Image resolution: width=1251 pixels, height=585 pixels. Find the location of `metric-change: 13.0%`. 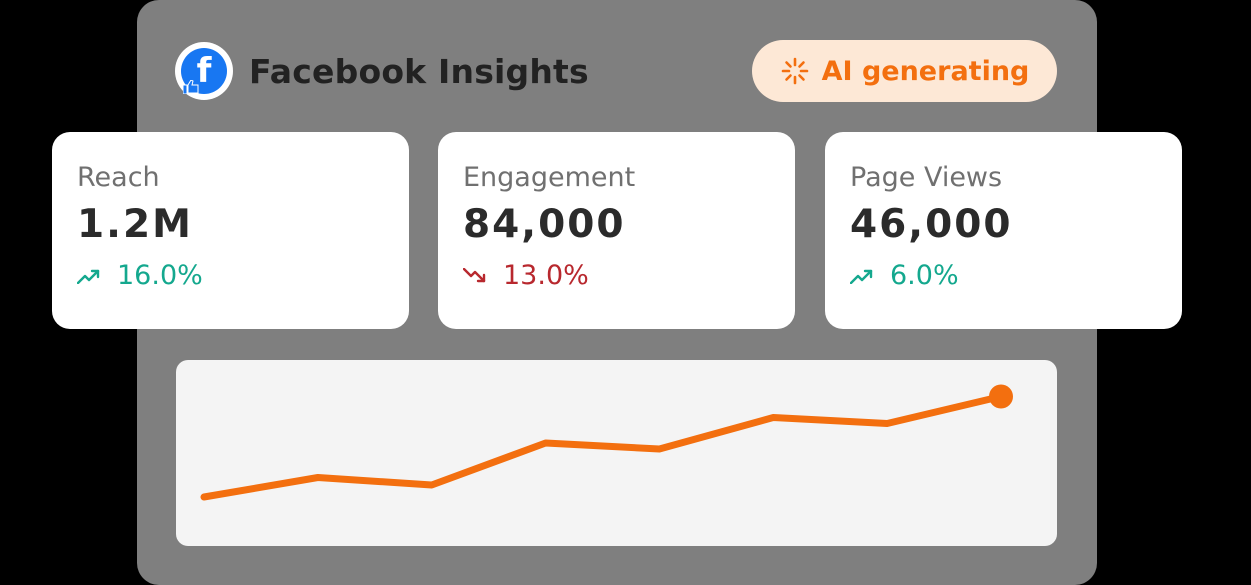

metric-change: 13.0% is located at coordinates (629, 276).